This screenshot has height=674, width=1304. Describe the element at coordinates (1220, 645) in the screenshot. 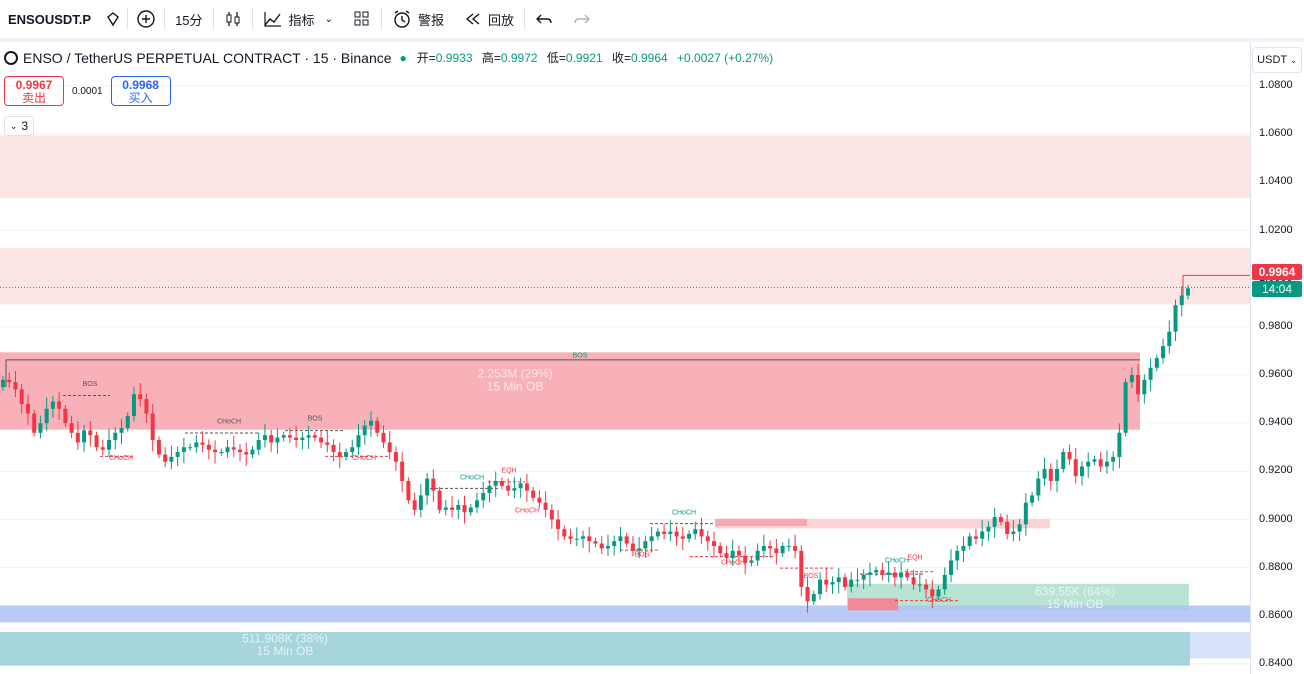

I see `demand-zone-lower-ext` at that location.